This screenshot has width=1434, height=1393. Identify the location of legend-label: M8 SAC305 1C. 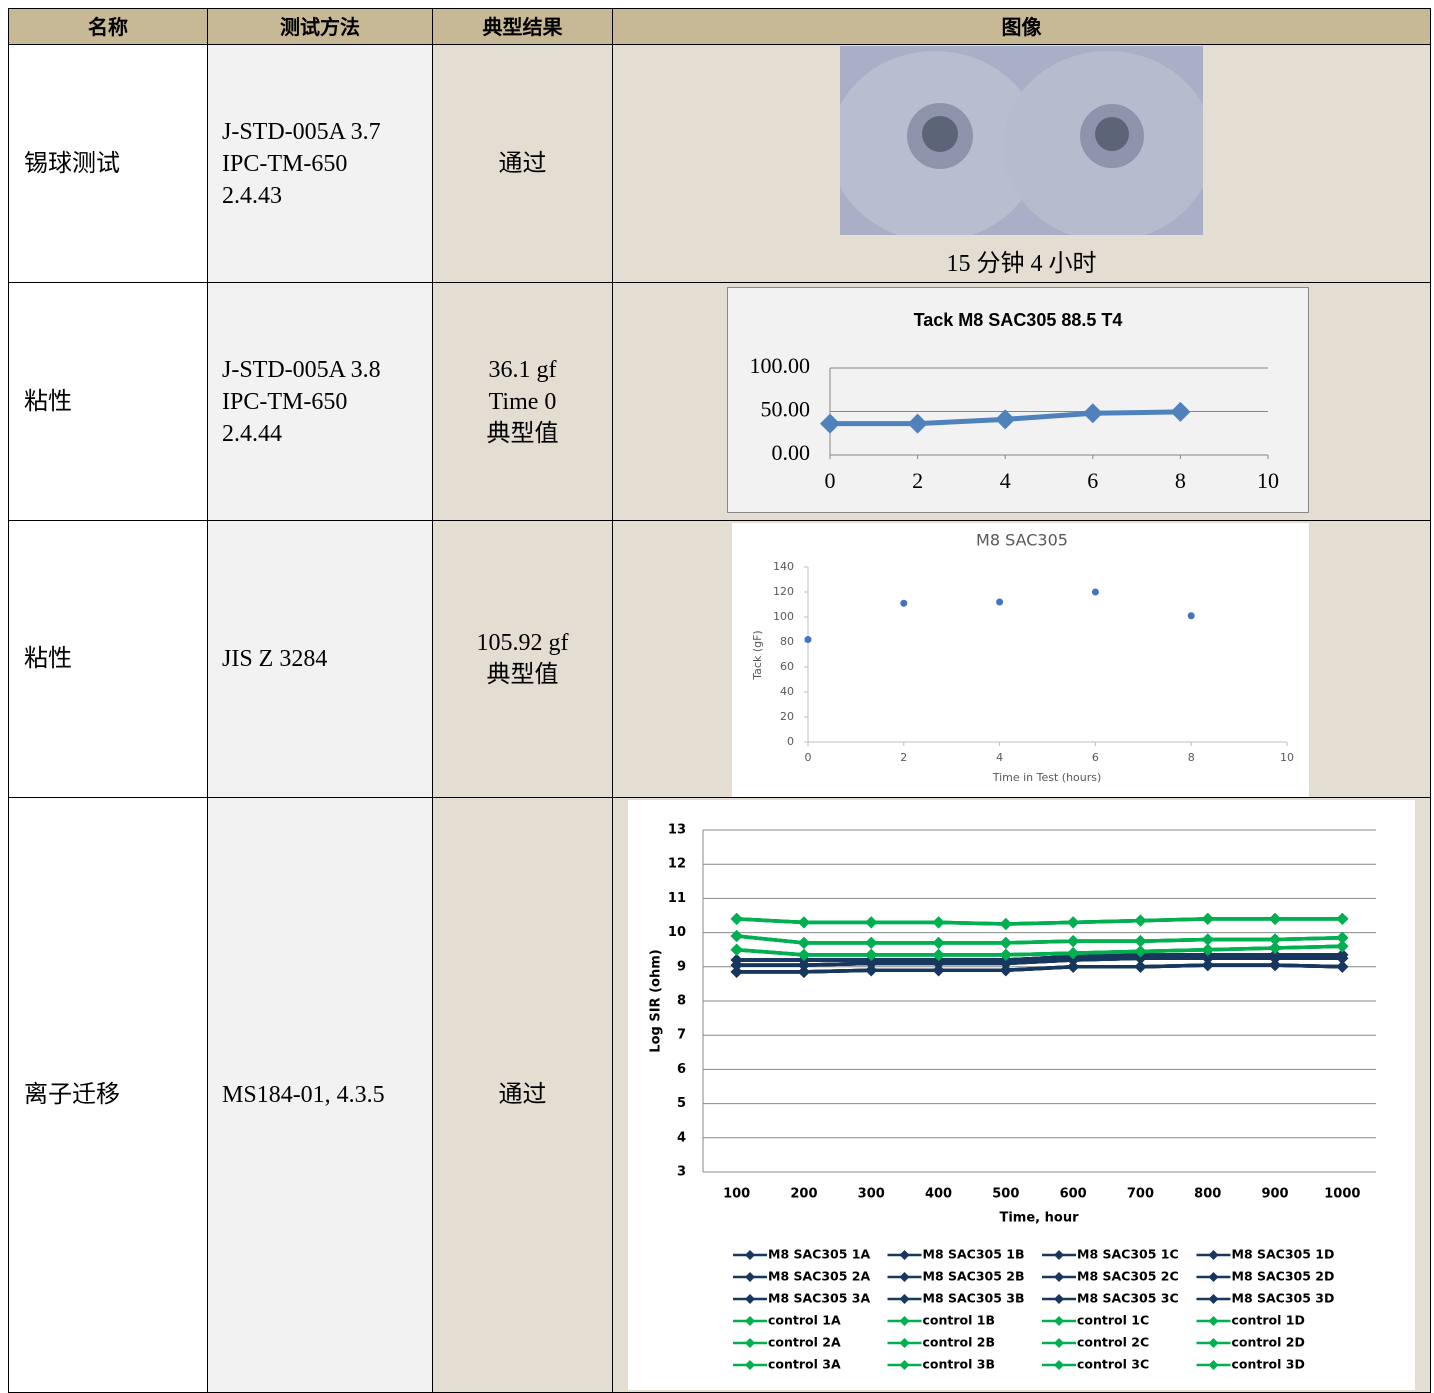
(1128, 1254).